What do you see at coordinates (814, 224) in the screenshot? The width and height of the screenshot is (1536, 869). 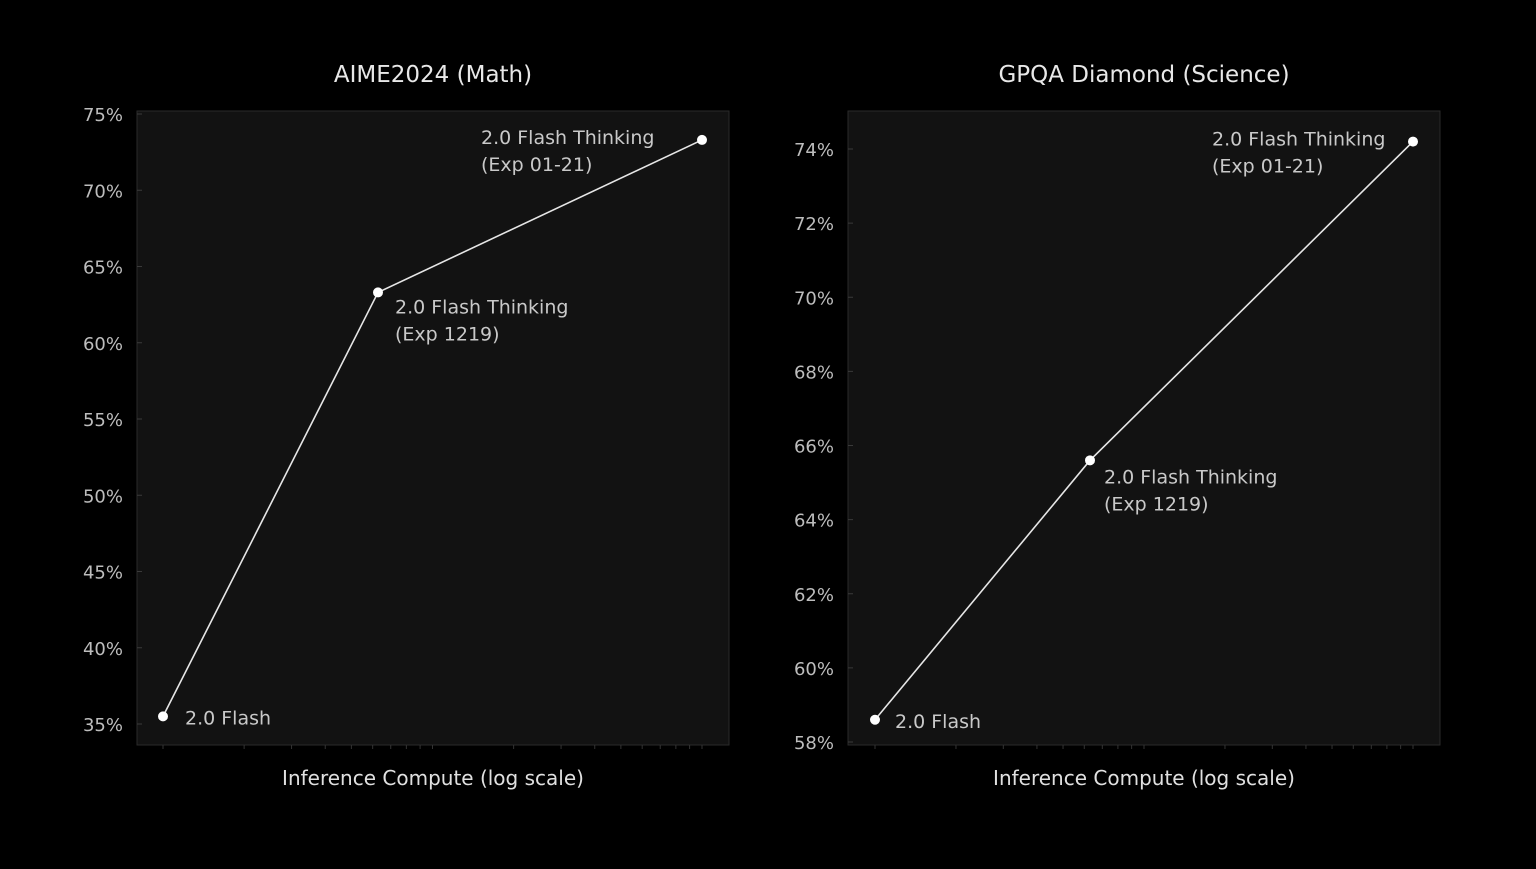 I see `y-tick-label: 72%` at bounding box center [814, 224].